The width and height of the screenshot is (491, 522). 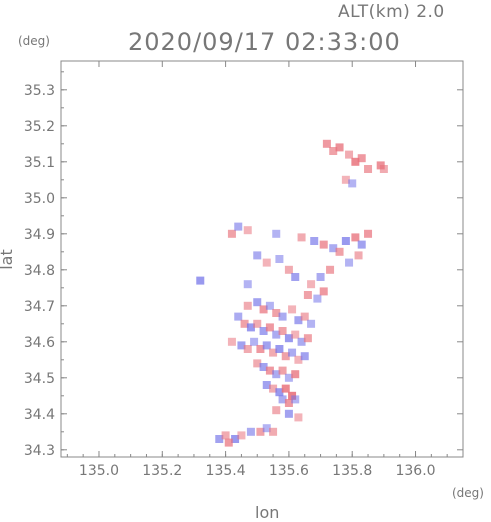 I want to click on y-tick-label: 34.9, so click(x=39, y=235).